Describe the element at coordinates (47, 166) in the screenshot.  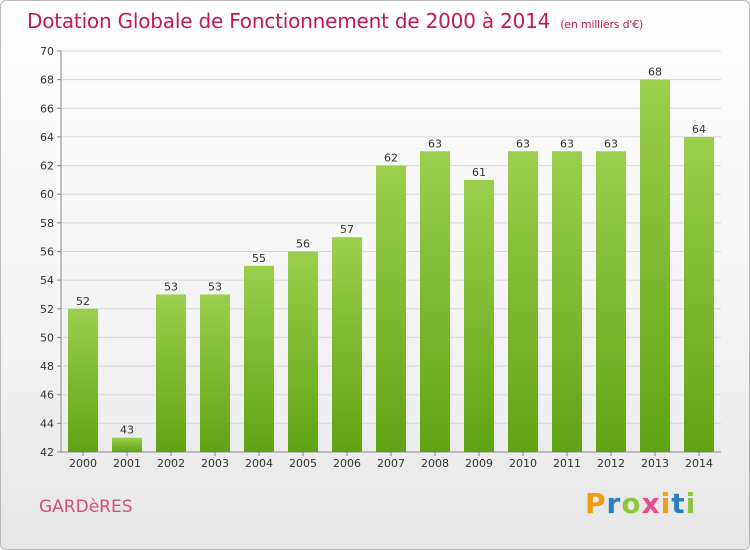
I see `y-tick-label: 62` at that location.